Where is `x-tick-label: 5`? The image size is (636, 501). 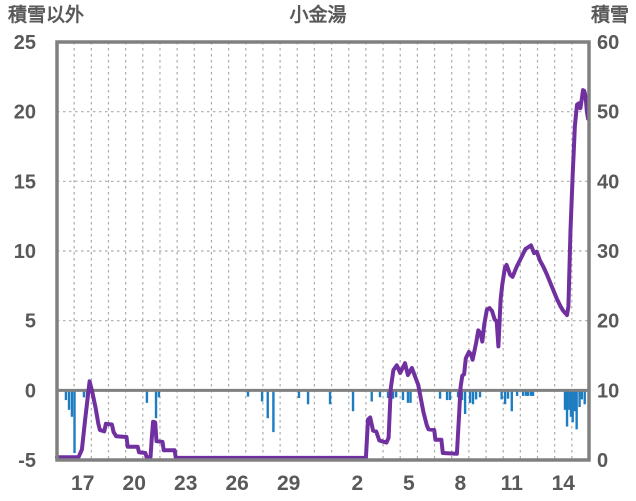 x-tick-label: 5 is located at coordinates (409, 483).